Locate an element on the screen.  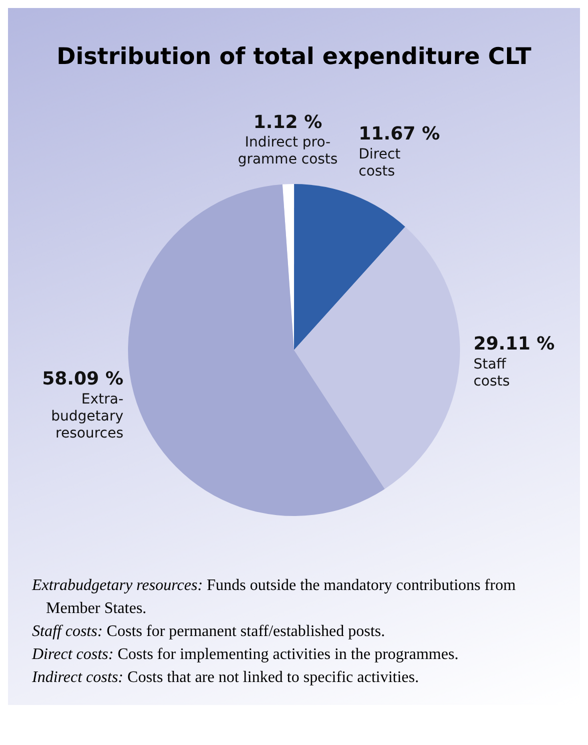
slice-label: Direct costs is located at coordinates (380, 163).